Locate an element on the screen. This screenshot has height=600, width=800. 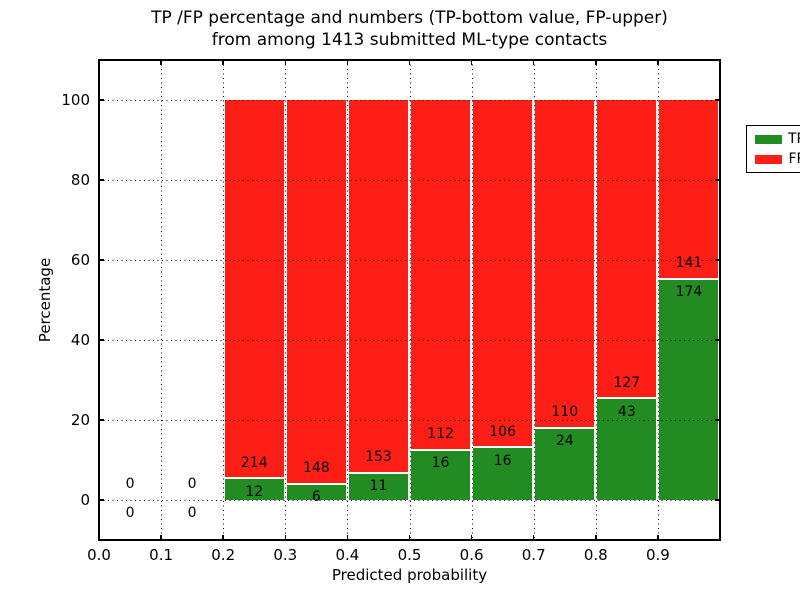
x-tick-label: 0.8 is located at coordinates (595, 555).